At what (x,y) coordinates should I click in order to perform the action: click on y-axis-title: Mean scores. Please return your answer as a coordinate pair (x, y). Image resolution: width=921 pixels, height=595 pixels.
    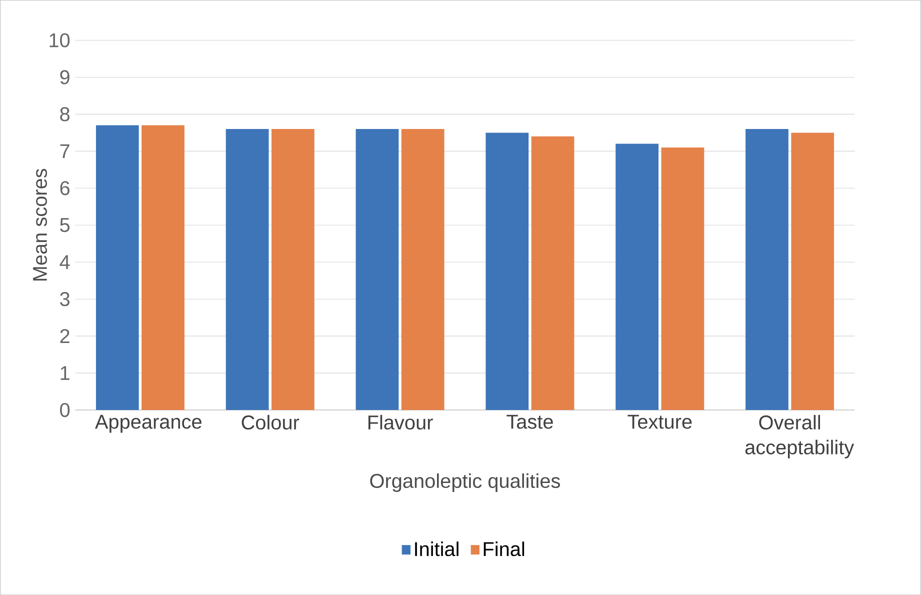
    Looking at the image, I should click on (40, 224).